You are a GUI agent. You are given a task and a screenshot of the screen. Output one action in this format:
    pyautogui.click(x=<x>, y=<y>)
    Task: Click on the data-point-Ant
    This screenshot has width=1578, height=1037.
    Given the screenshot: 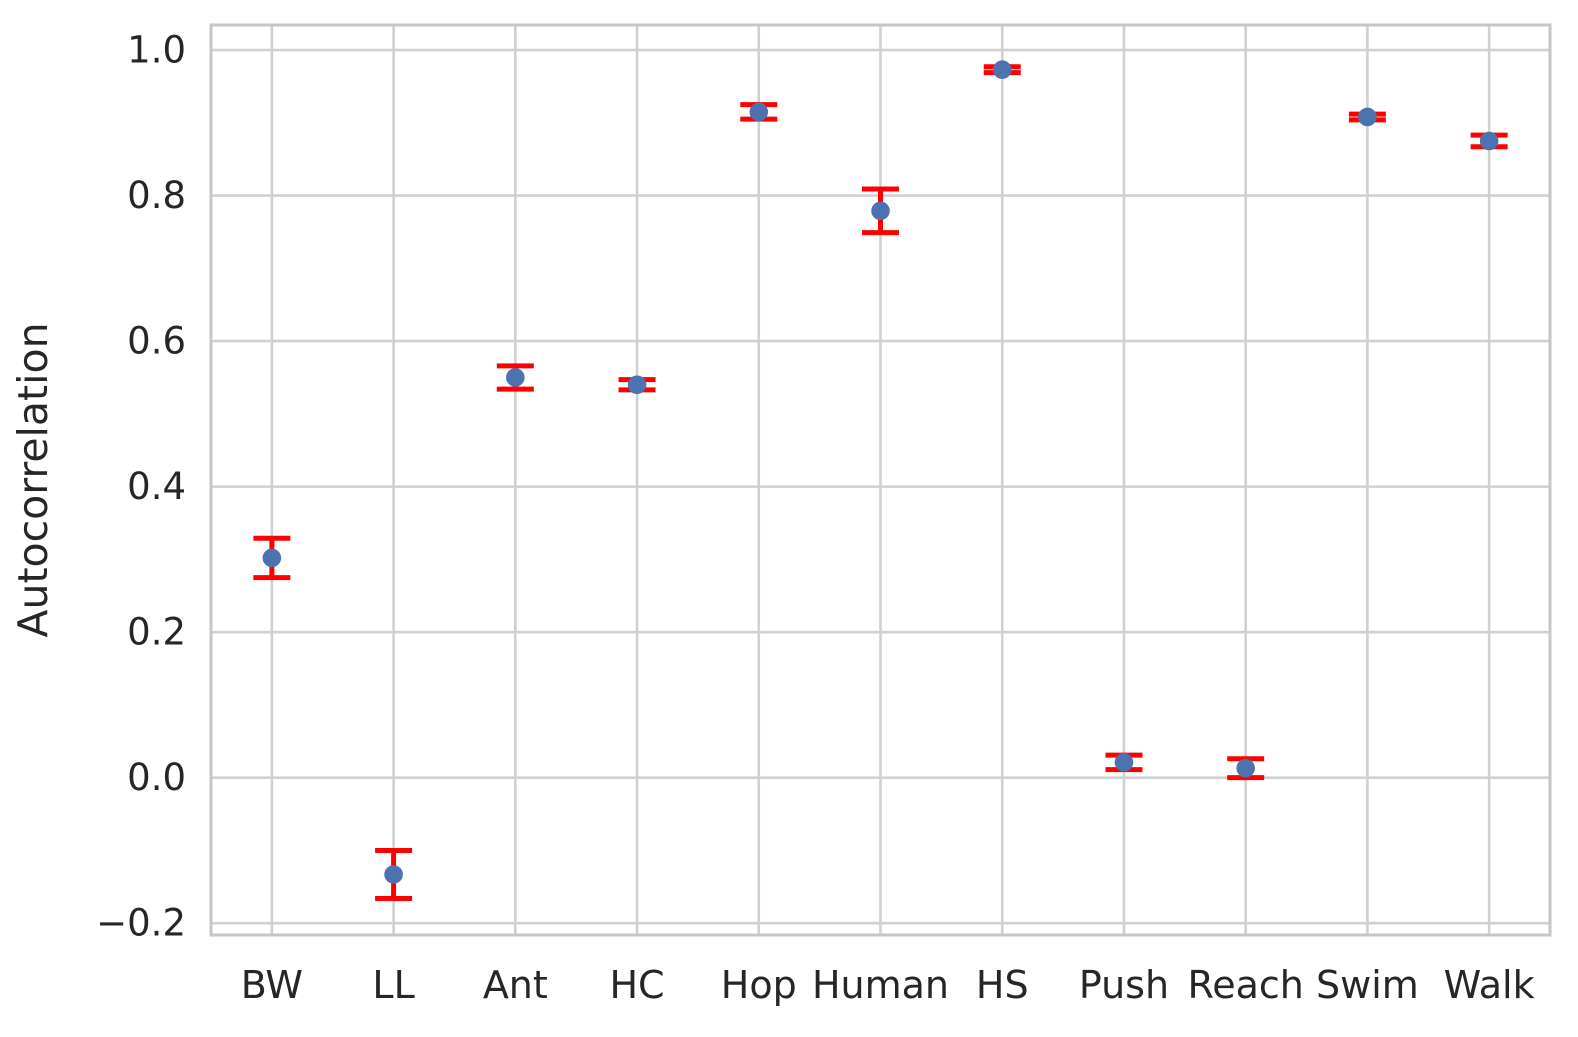 What is the action you would take?
    pyautogui.click(x=515, y=377)
    